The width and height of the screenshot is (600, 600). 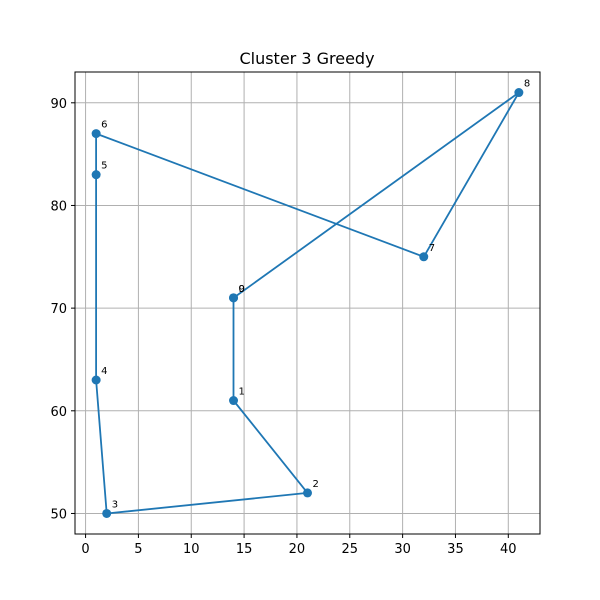 What do you see at coordinates (316, 484) in the screenshot?
I see `point-label: 2` at bounding box center [316, 484].